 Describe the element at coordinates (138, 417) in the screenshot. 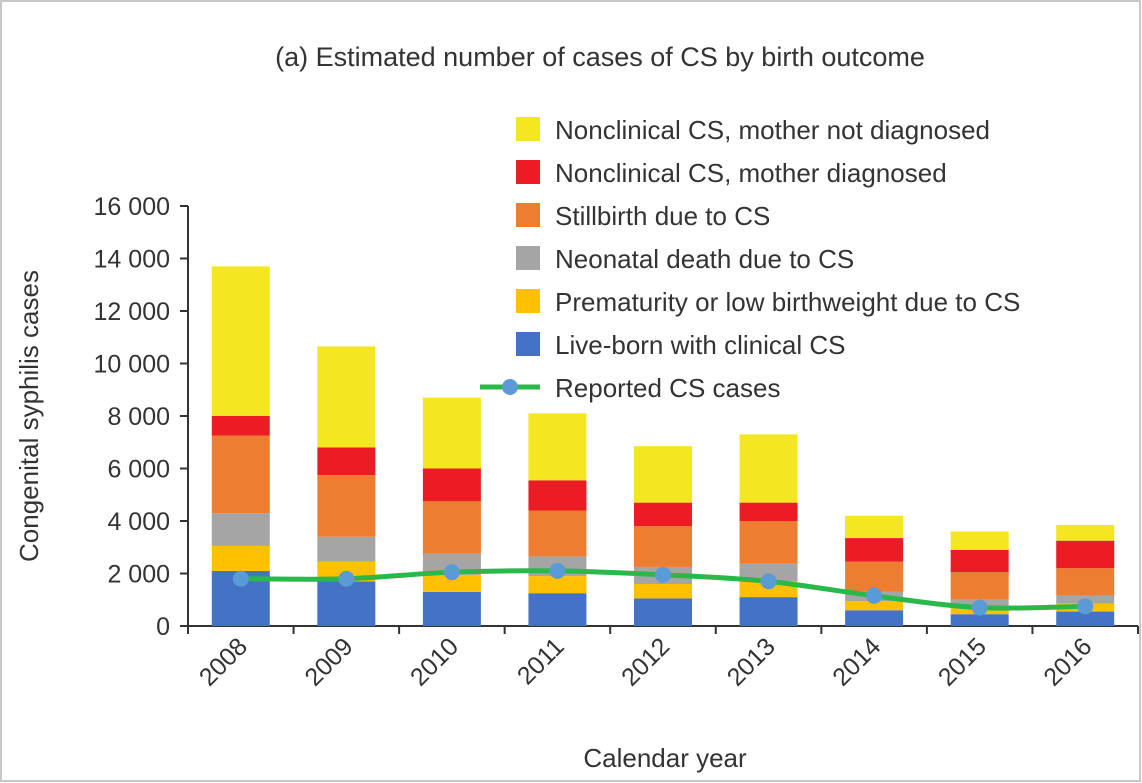

I see `y-tick-label: 8 000` at that location.